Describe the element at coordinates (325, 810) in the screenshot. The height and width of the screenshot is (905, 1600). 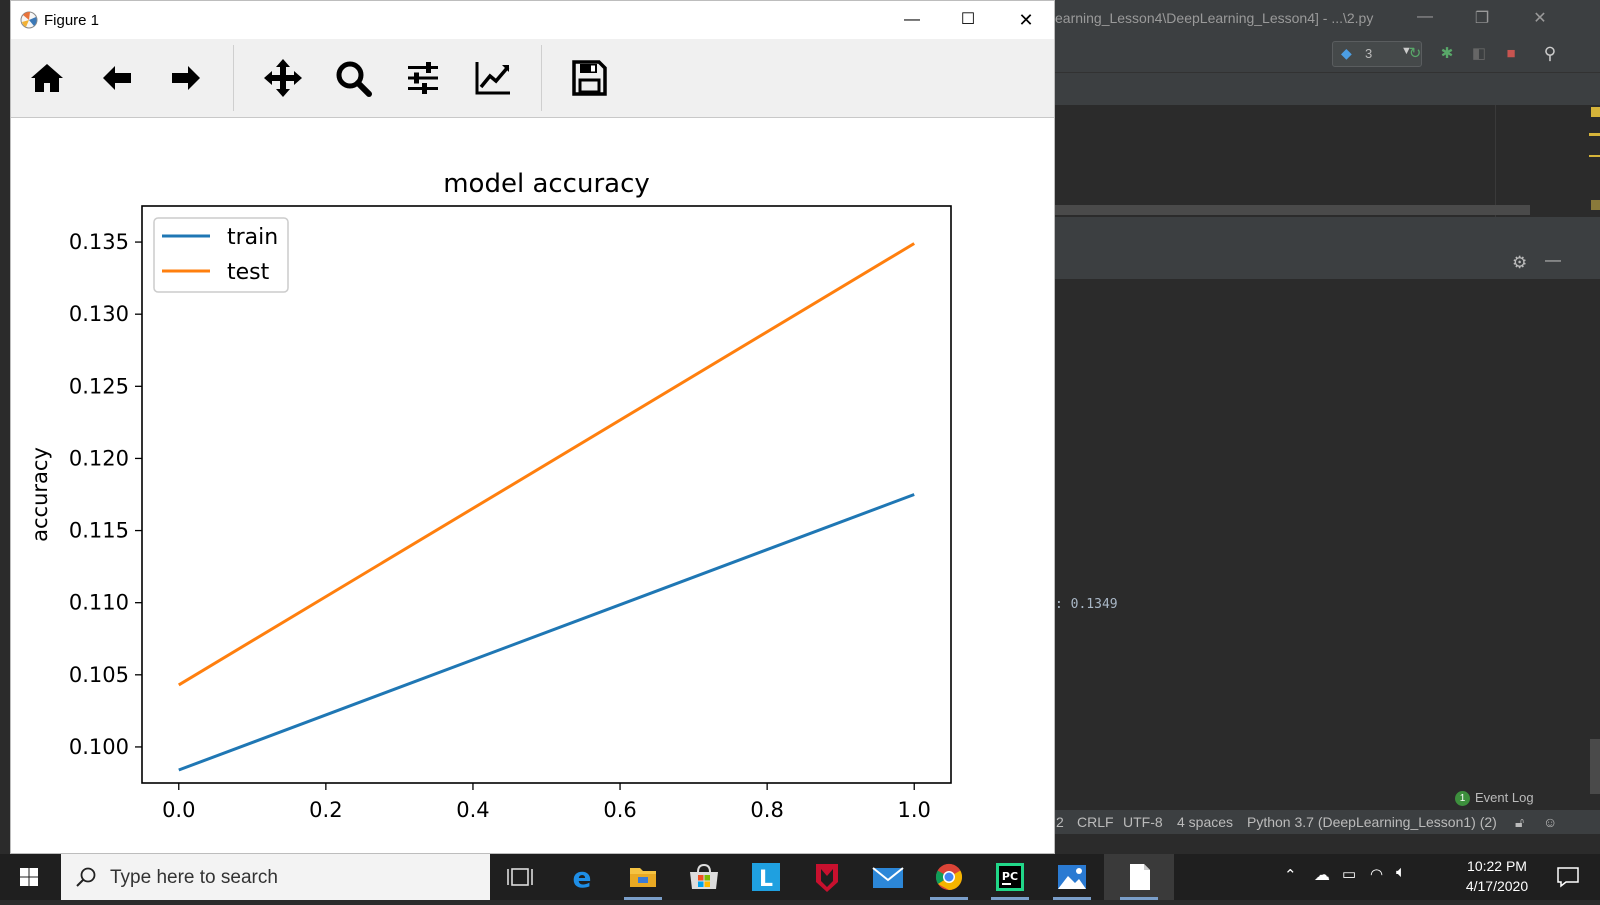
I see `x-tick-label: 0.2` at that location.